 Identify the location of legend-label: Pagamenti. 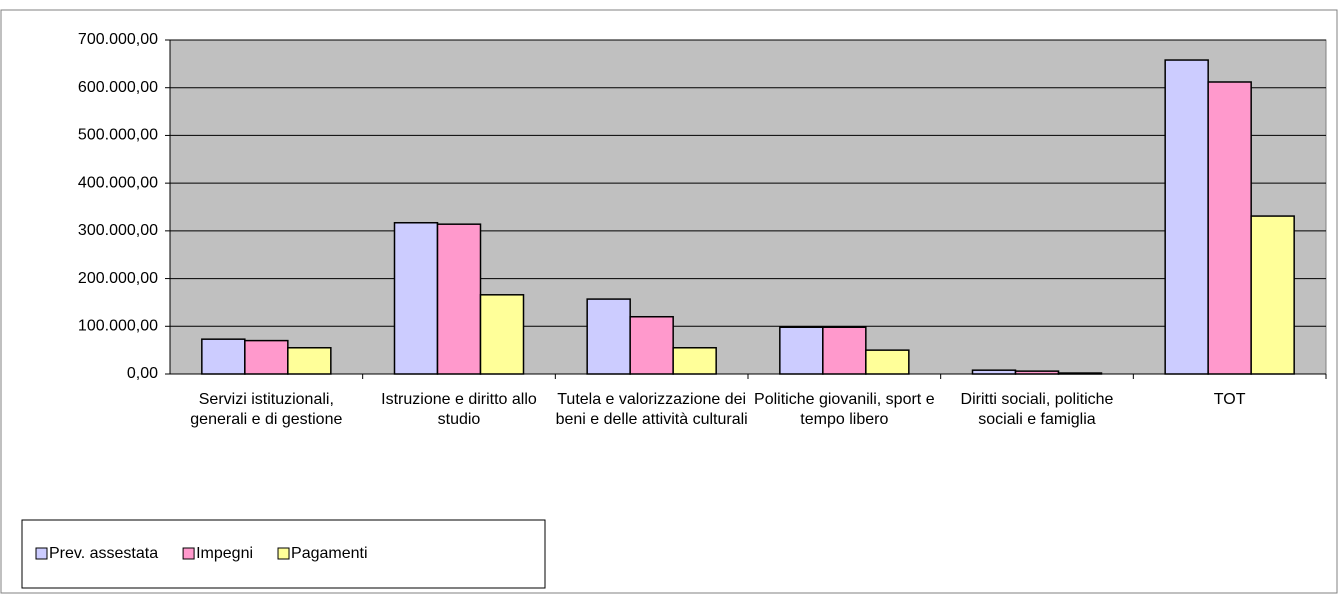
(329, 553).